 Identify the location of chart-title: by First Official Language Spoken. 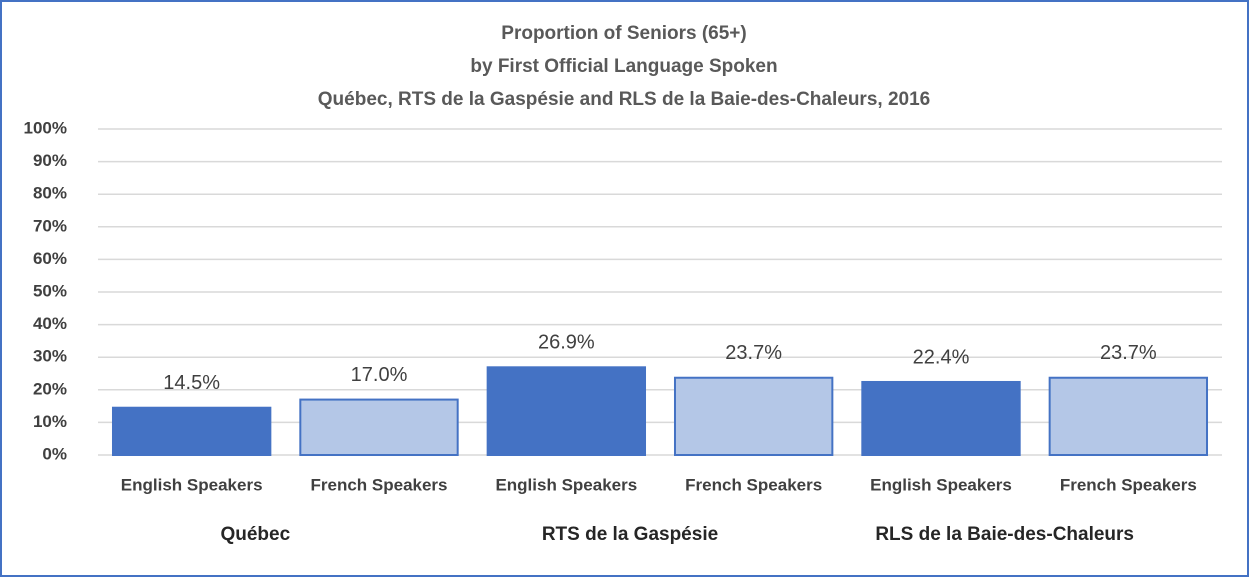
(623, 66).